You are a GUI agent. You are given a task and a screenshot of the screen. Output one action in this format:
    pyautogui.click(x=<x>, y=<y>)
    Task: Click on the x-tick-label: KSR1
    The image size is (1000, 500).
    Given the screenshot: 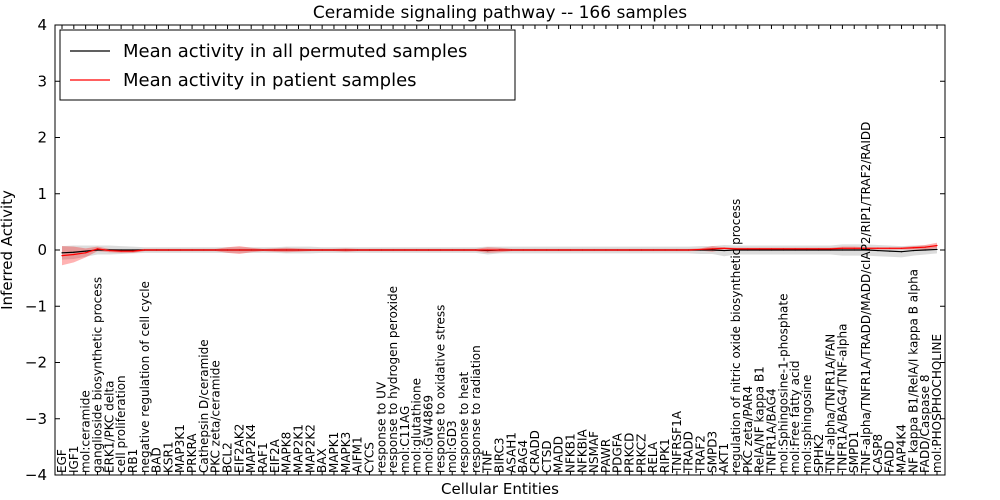 What is the action you would take?
    pyautogui.click(x=168, y=457)
    